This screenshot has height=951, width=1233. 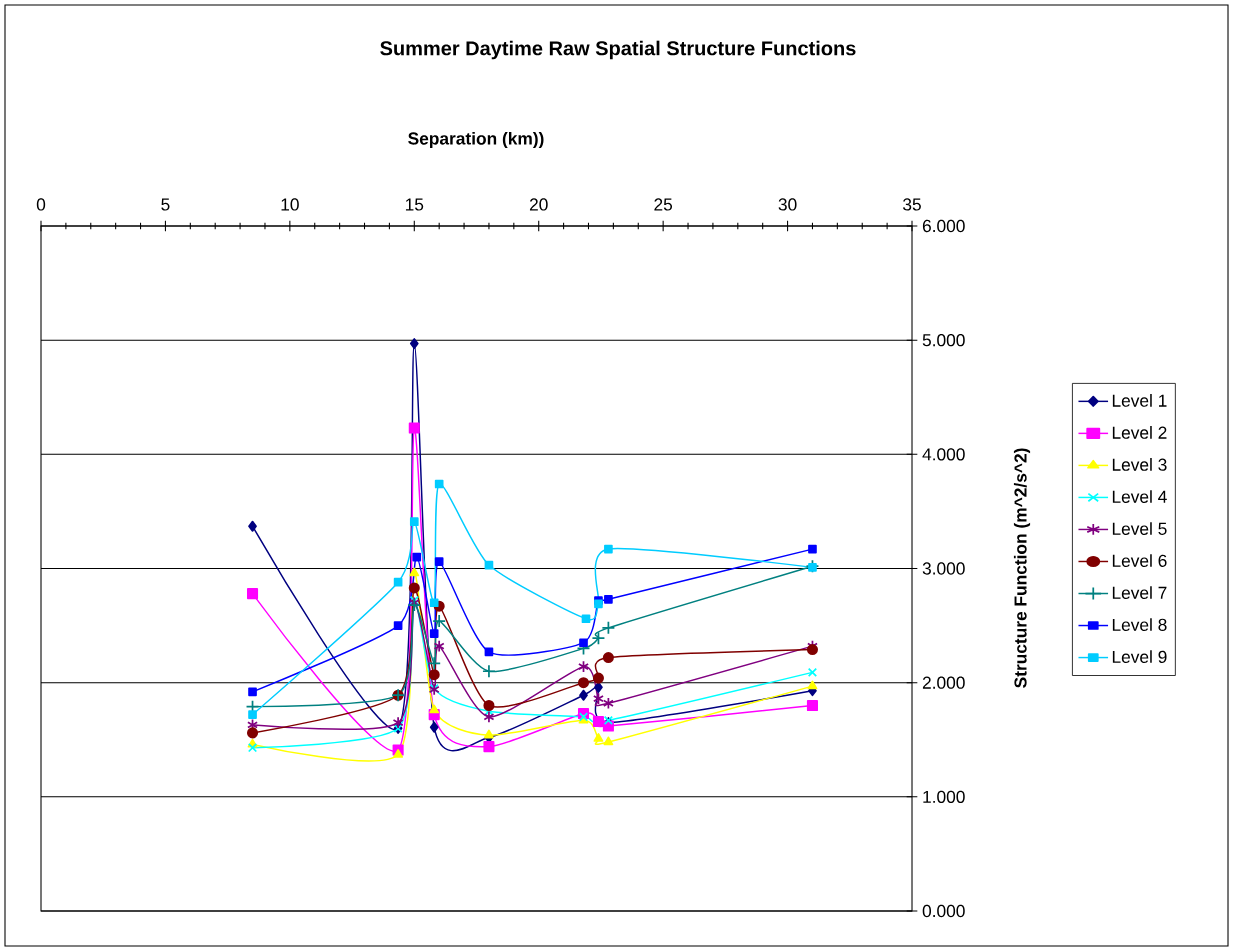 I want to click on y-tick-label: 6.000, so click(x=943, y=226).